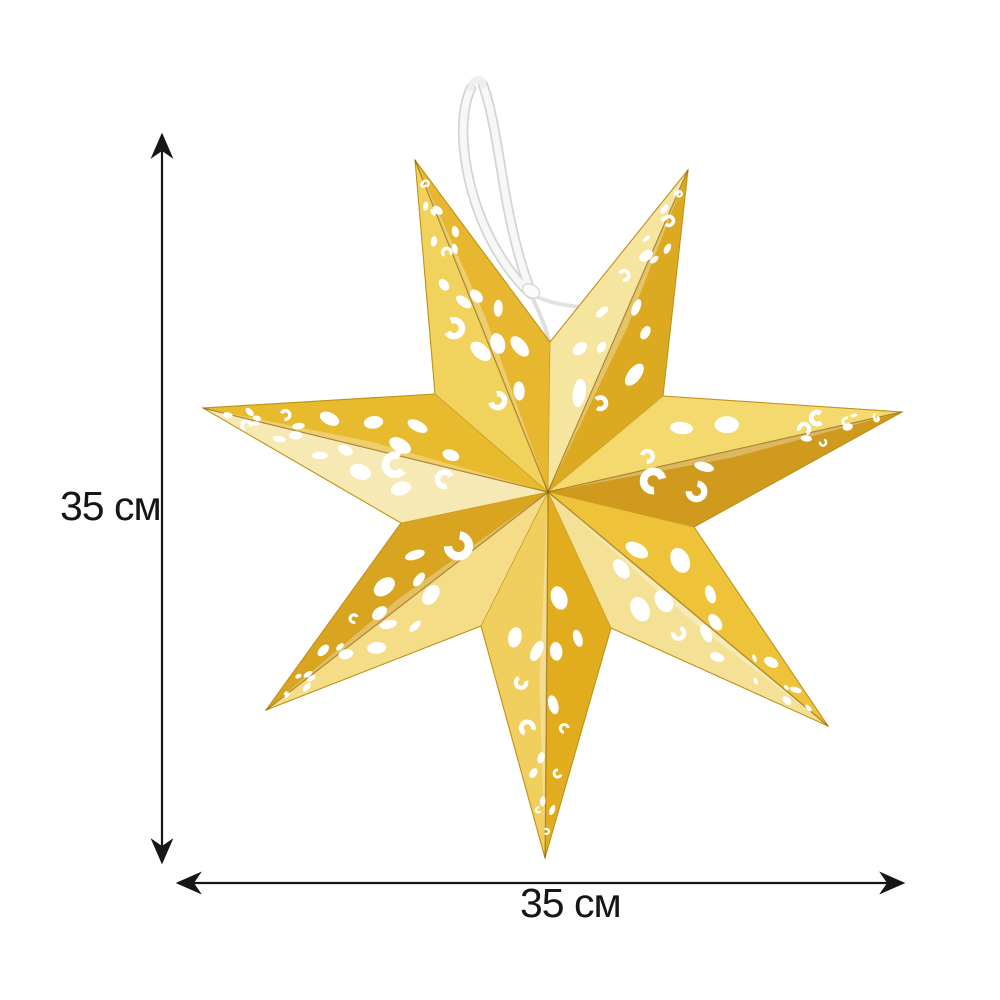 Image resolution: width=1000 pixels, height=1000 pixels. I want to click on string-knot, so click(531, 291).